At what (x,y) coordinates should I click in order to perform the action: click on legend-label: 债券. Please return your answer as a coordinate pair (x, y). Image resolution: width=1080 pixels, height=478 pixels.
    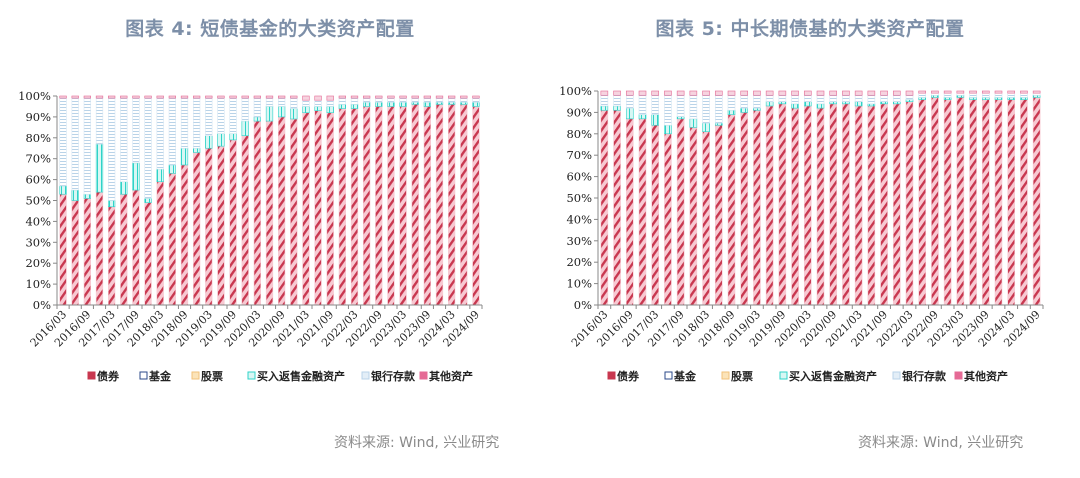
    Looking at the image, I should click on (628, 376).